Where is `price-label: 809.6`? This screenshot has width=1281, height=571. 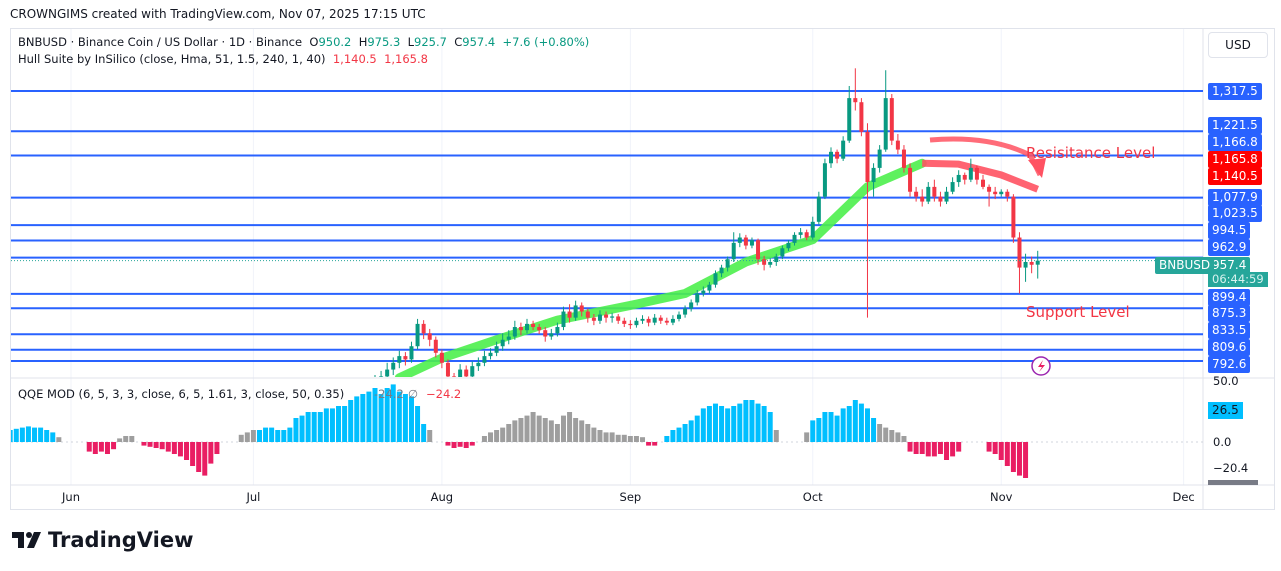
price-label: 809.6 is located at coordinates (1229, 347).